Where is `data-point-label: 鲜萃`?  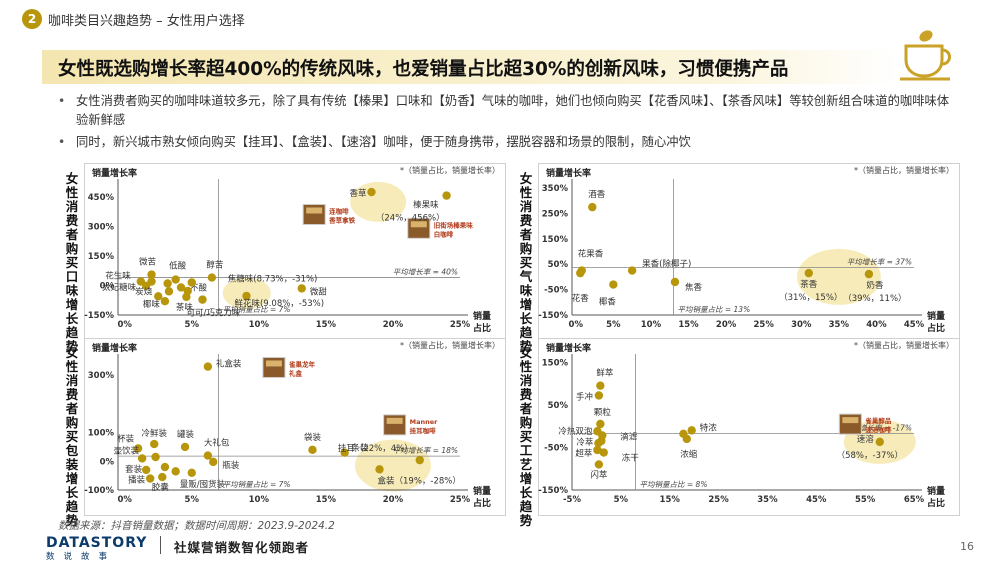
data-point-label: 鲜萃 is located at coordinates (605, 373).